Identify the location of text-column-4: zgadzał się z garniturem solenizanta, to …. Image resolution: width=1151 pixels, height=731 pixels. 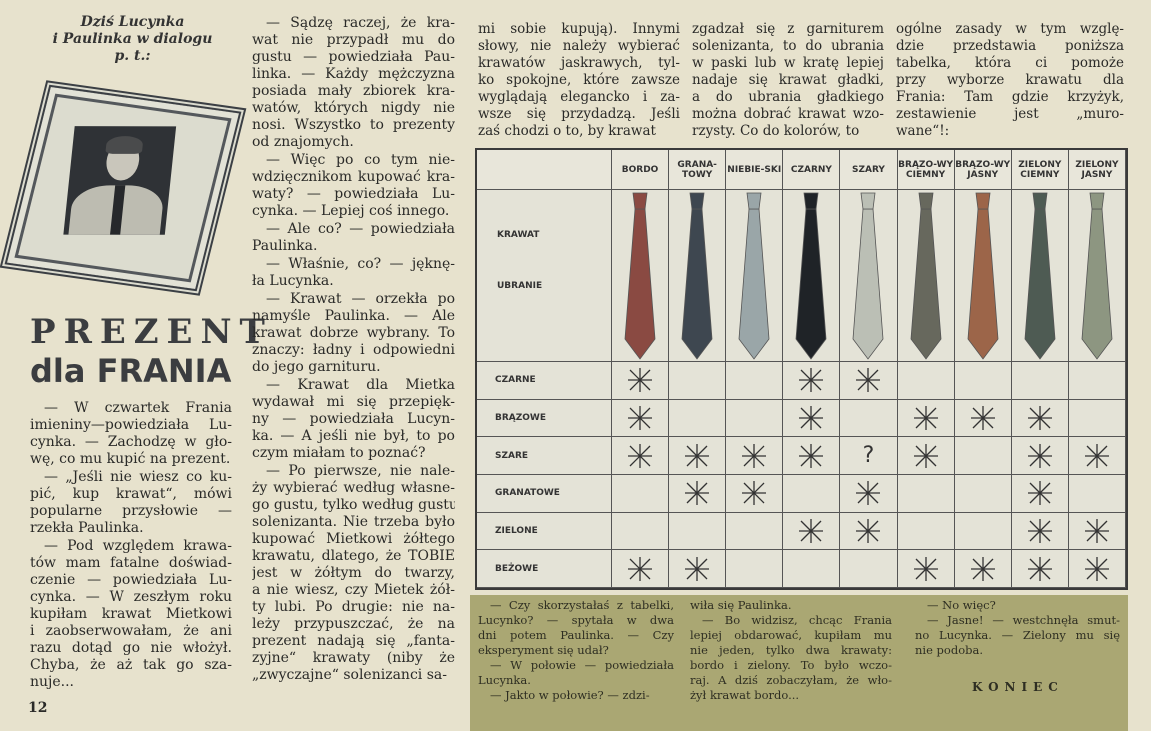
(788, 81).